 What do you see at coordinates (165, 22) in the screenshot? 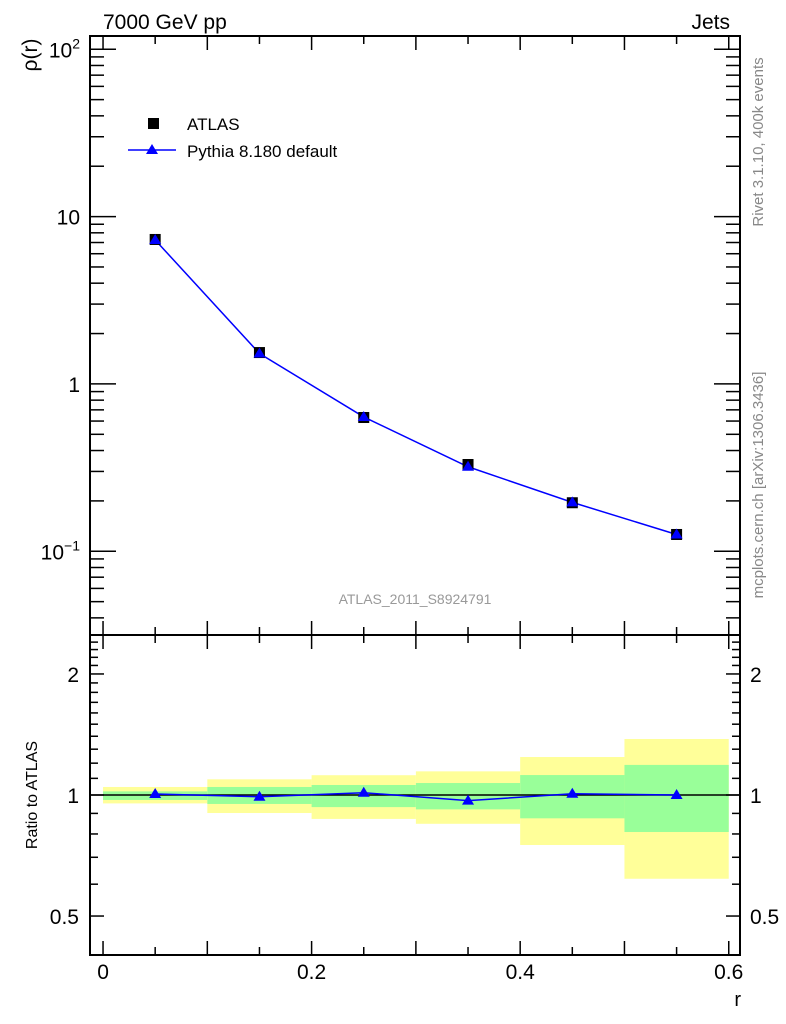
I see `title-left: 7000 GeV pp` at bounding box center [165, 22].